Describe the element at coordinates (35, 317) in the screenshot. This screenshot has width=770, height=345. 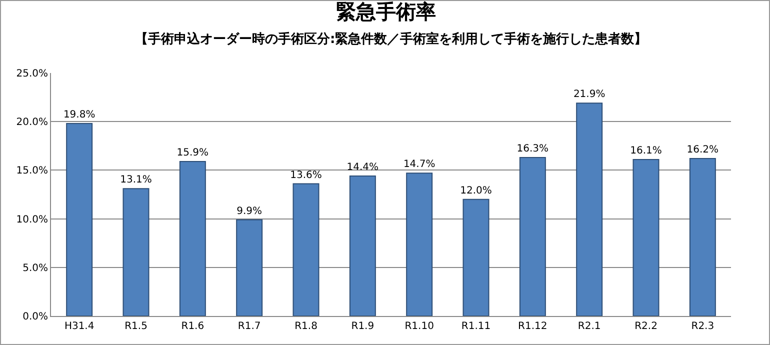
I see `y-tick-label: 0.0%` at that location.